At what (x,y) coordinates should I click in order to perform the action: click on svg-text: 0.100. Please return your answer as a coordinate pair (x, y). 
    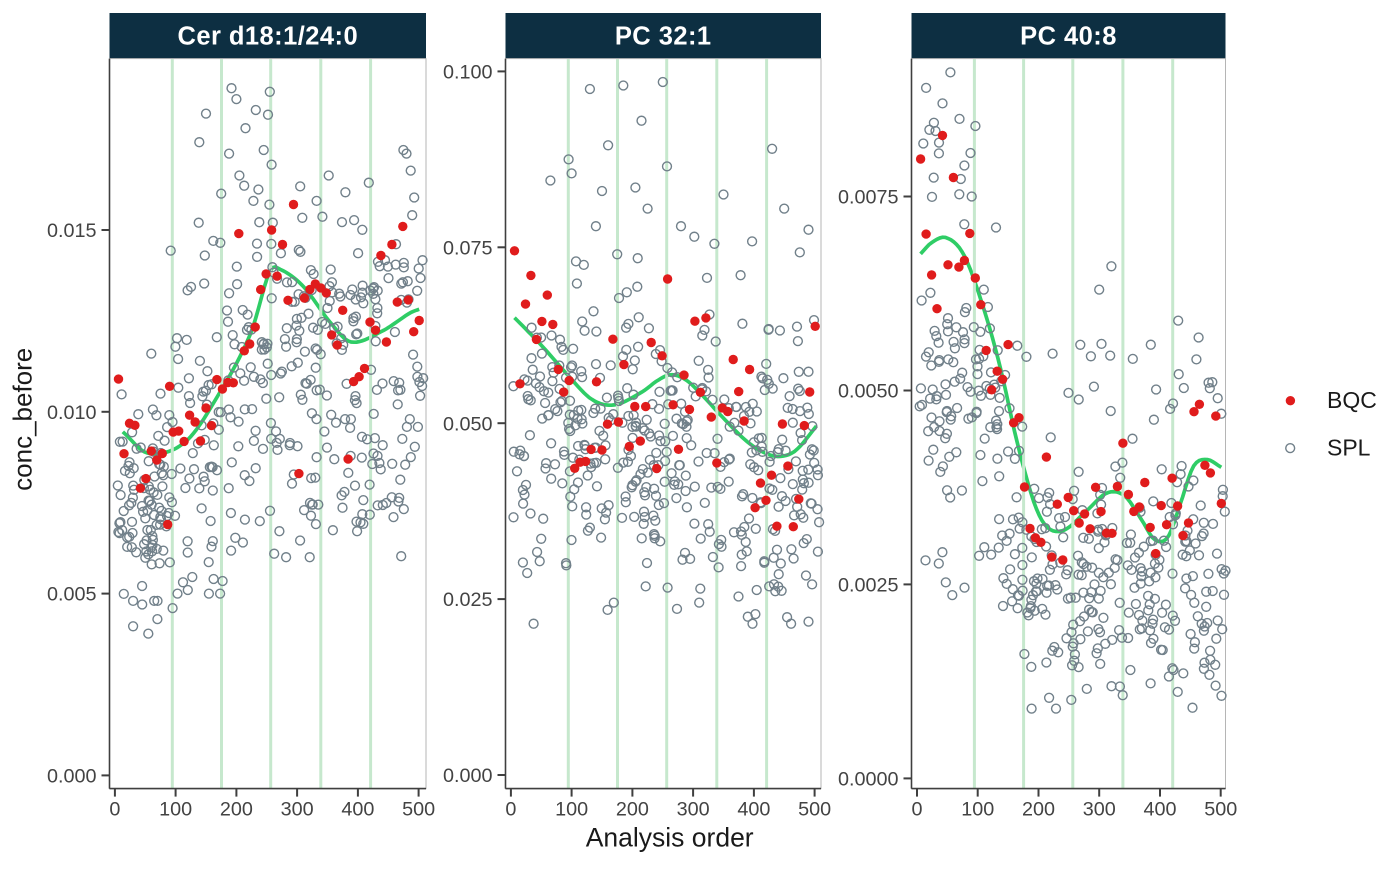
    Looking at the image, I should click on (468, 73).